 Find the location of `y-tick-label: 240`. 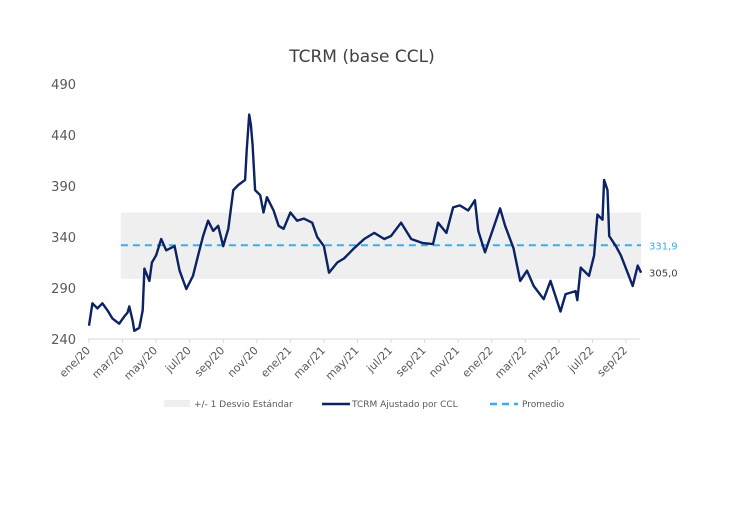

y-tick-label: 240 is located at coordinates (63, 340).